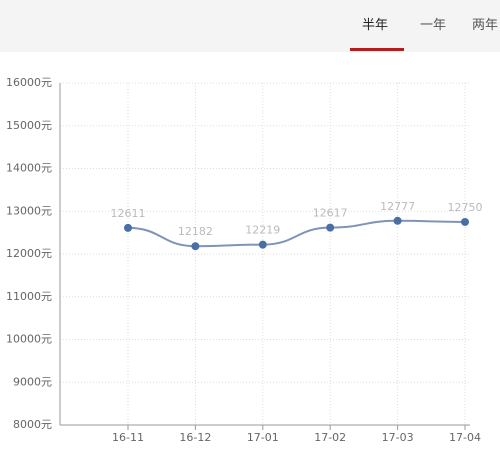  Describe the element at coordinates (465, 207) in the screenshot. I see `value-label: 12750` at that location.